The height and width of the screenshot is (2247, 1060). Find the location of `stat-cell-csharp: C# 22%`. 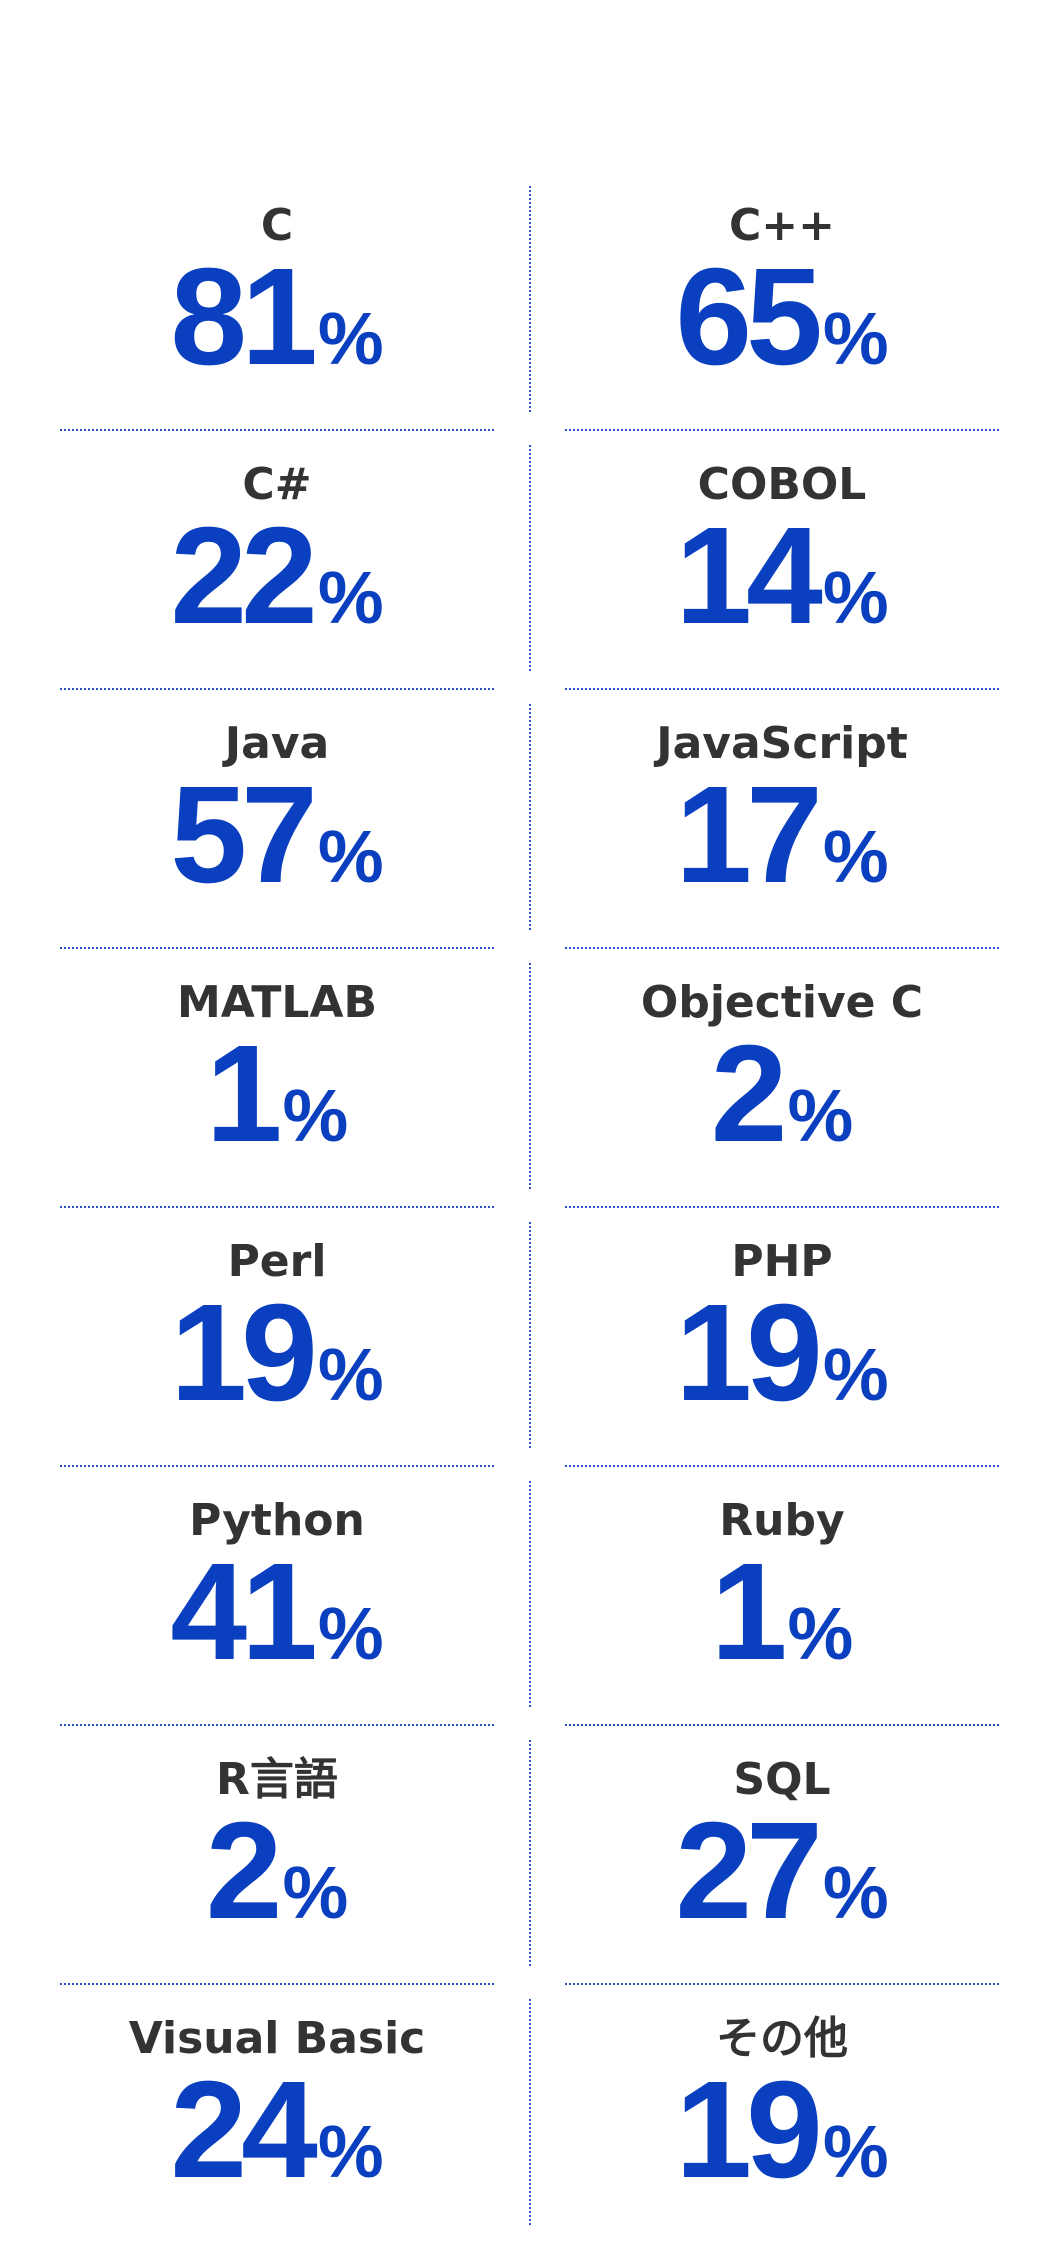

stat-cell-csharp: C# 22% is located at coordinates (277, 558).